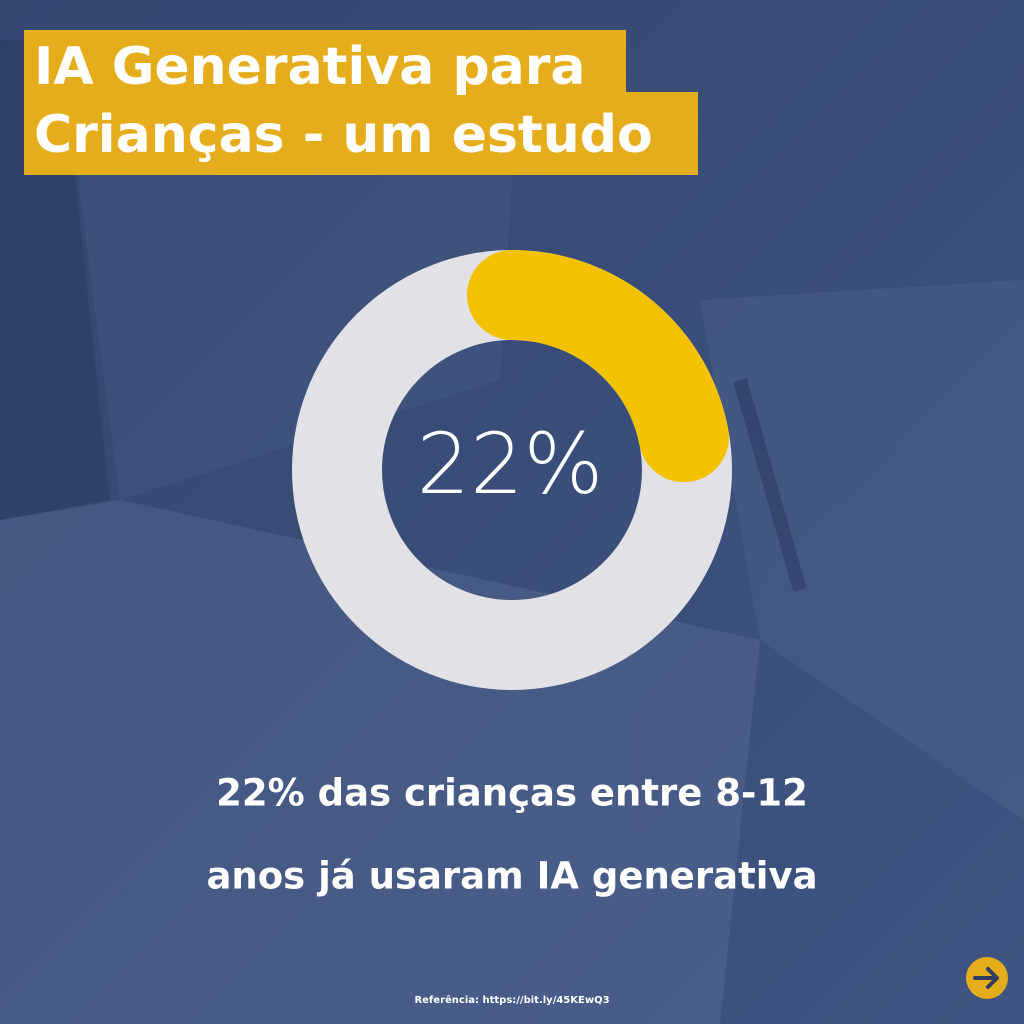  Describe the element at coordinates (986, 978) in the screenshot. I see `next-arrow` at that location.